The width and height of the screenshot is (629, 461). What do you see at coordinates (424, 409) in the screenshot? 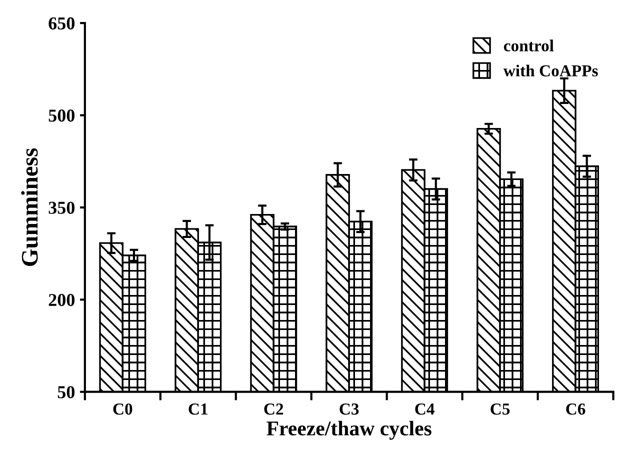
I see `x-tick-label: C4` at bounding box center [424, 409].